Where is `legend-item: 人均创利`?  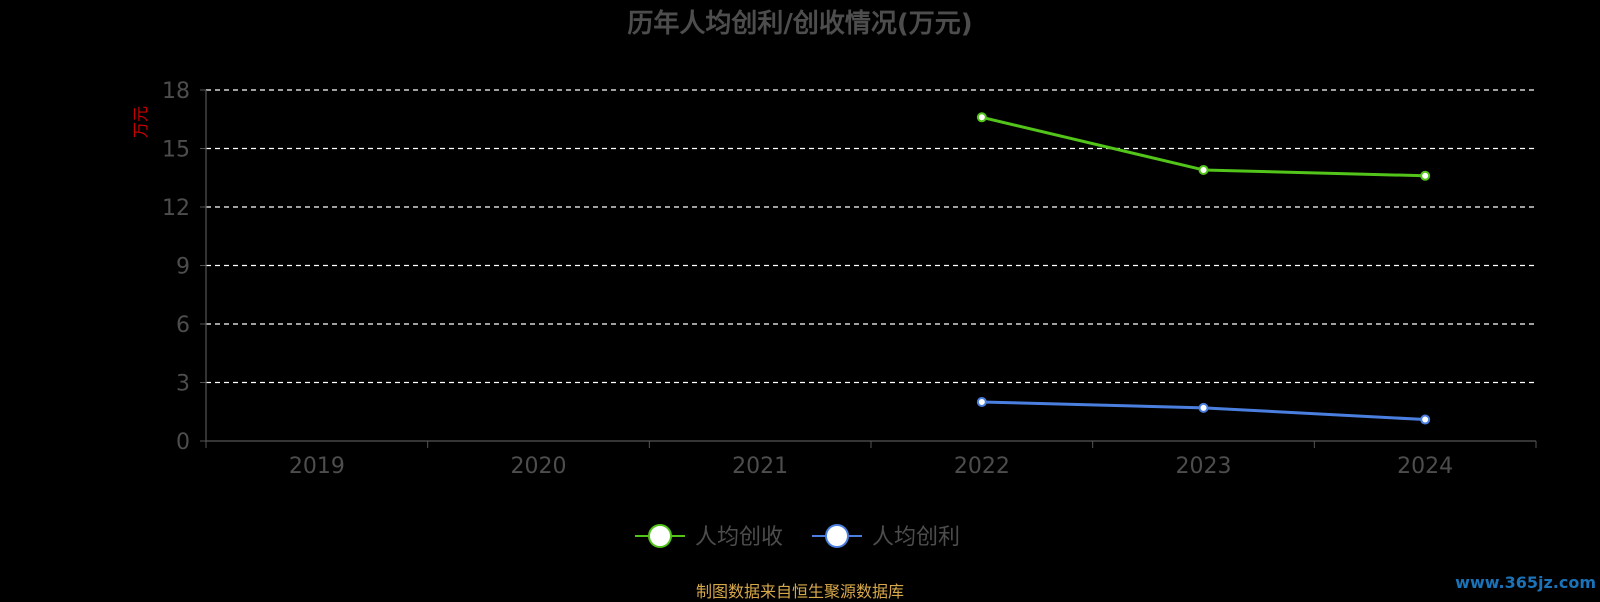 legend-item: 人均创利 is located at coordinates (886, 537).